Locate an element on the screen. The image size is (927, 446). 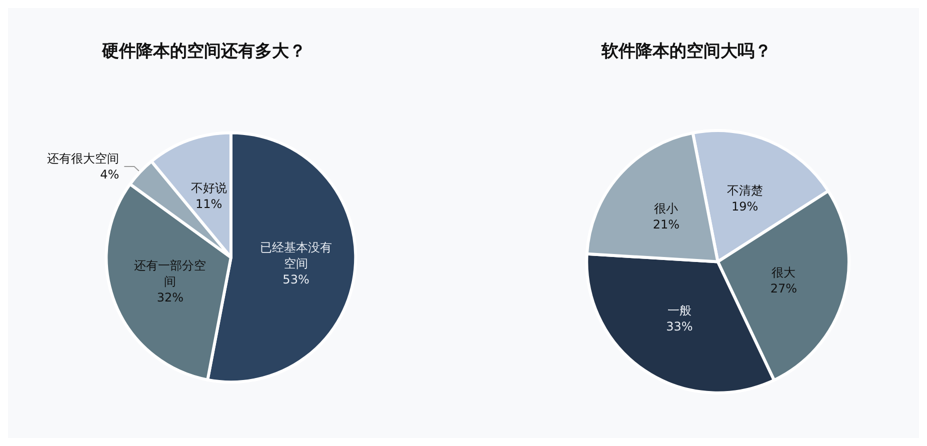
chart-title: 软件降本的空间大吗？ is located at coordinates (686, 52).